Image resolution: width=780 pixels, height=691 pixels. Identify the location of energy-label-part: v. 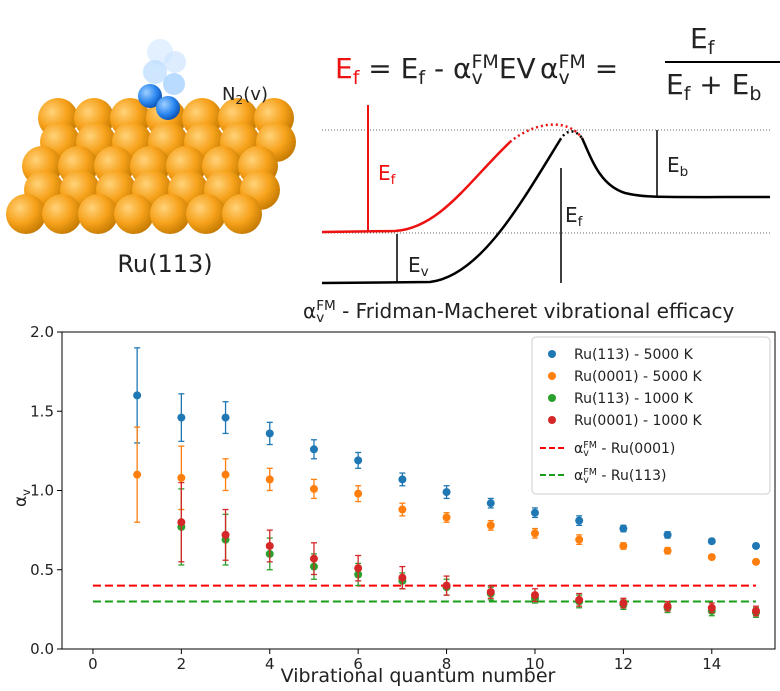
(425, 272).